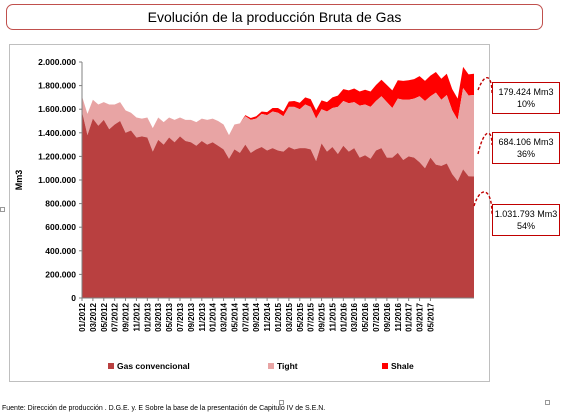  I want to click on x-tick-label: 05/2017, so click(430, 316).